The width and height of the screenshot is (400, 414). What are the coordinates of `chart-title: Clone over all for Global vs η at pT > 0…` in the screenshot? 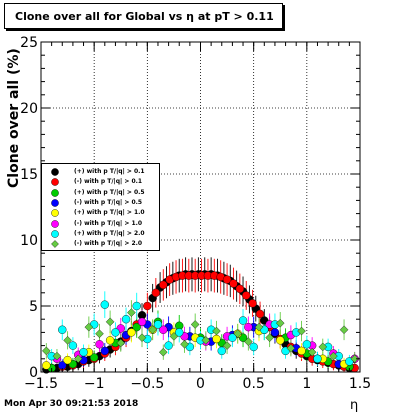 It's located at (144, 16).